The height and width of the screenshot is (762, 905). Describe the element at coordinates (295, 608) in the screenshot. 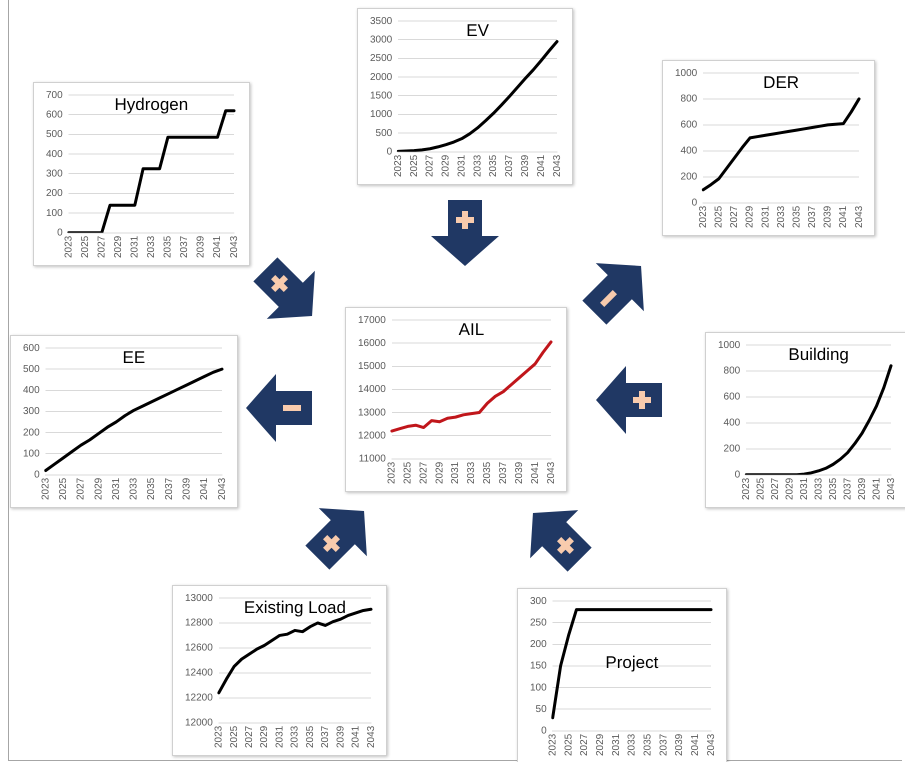

I see `chart-title: Existing Load` at that location.